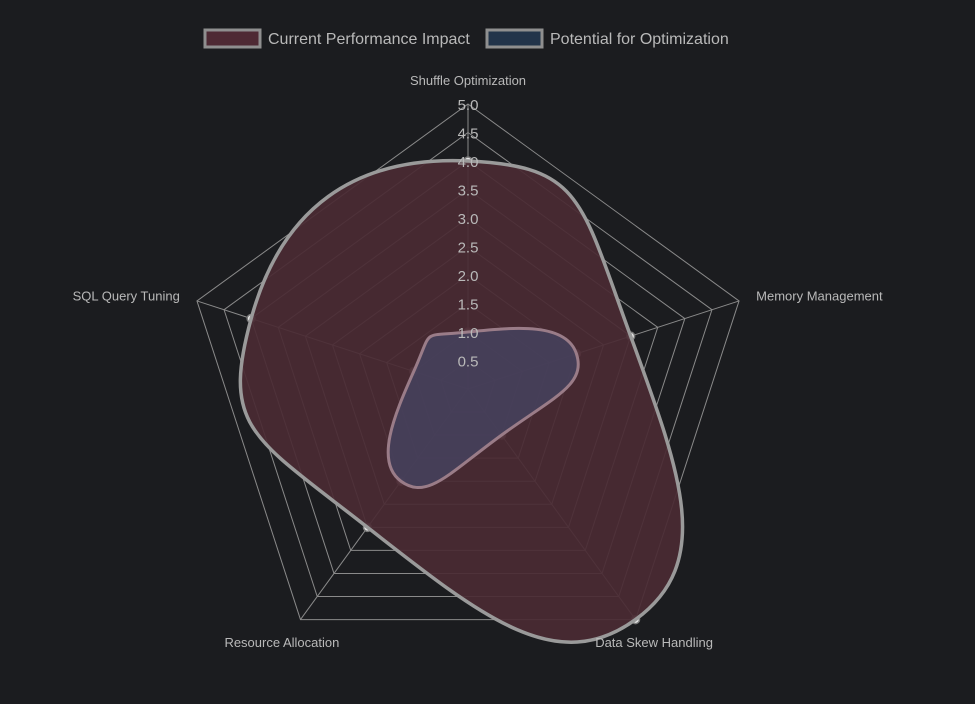 The width and height of the screenshot is (975, 704). What do you see at coordinates (639, 39) in the screenshot?
I see `legend-label: Potential for Optimization` at bounding box center [639, 39].